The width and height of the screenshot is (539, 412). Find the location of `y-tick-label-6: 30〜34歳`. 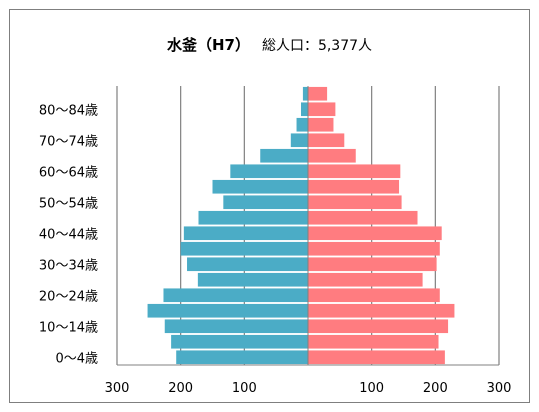

y-tick-label-6: 30〜34歳 is located at coordinates (68, 265).